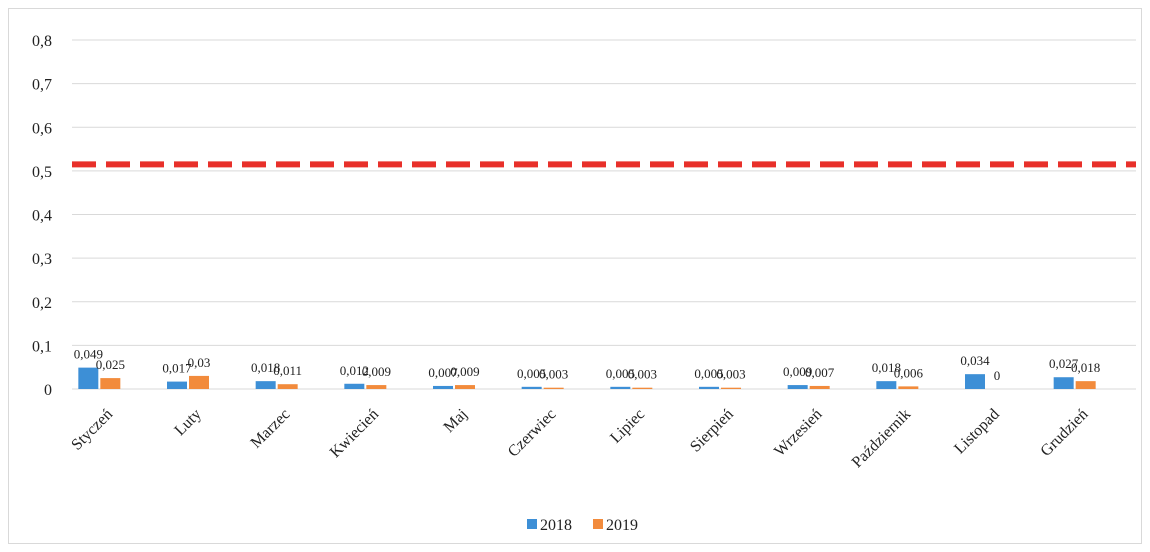 The image size is (1150, 552). What do you see at coordinates (271, 429) in the screenshot?
I see `x-tick-label: Marzec` at bounding box center [271, 429].